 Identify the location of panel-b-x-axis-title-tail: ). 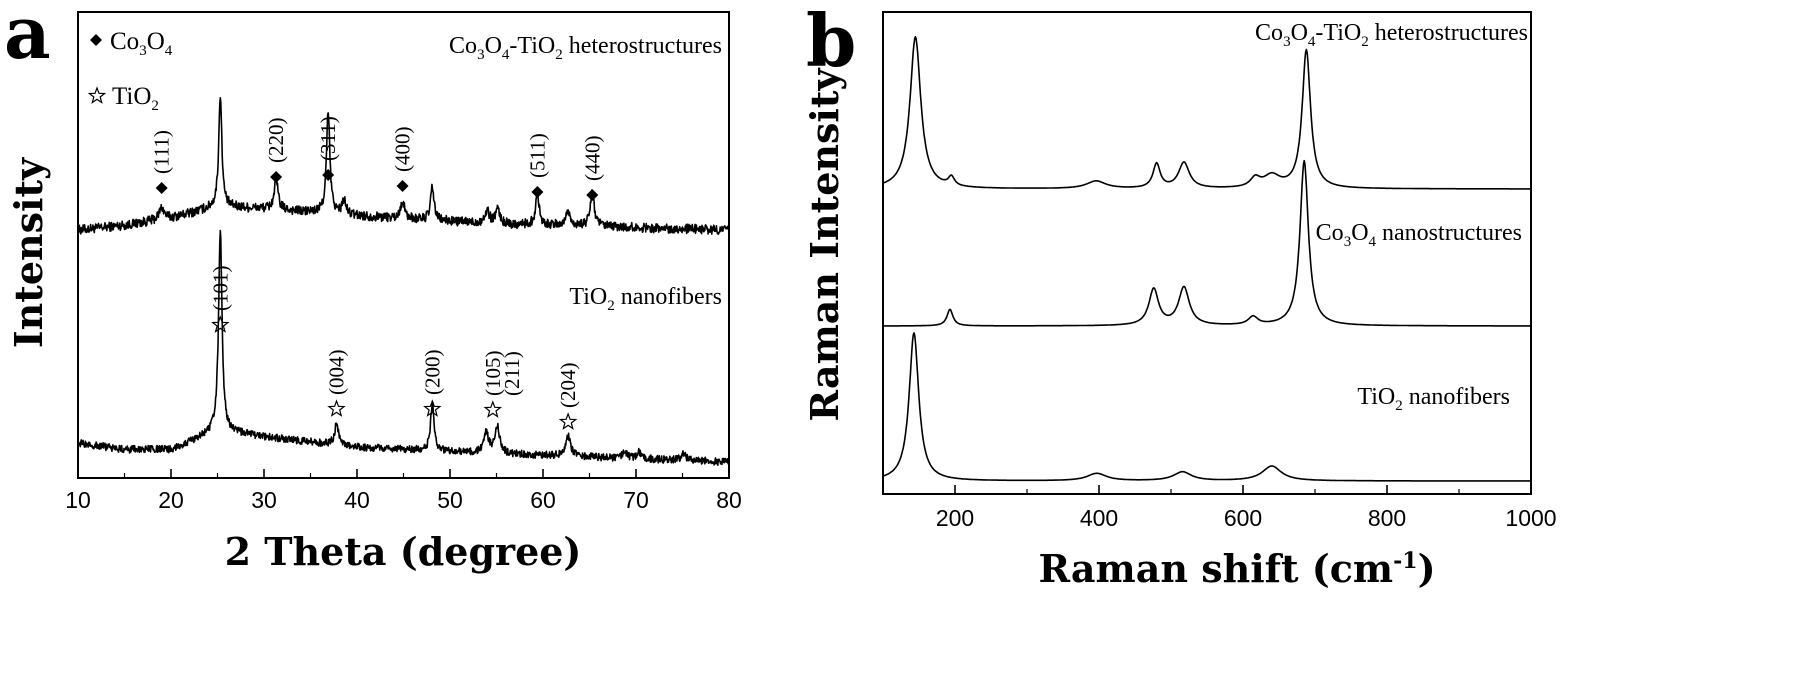
(1427, 568).